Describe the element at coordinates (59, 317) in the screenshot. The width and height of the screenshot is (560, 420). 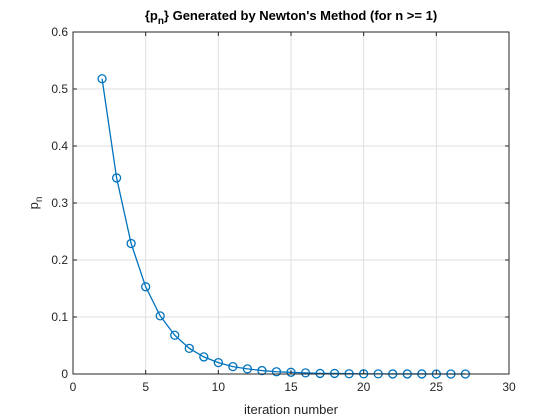
I see `y-tick-label: 0.1` at that location.